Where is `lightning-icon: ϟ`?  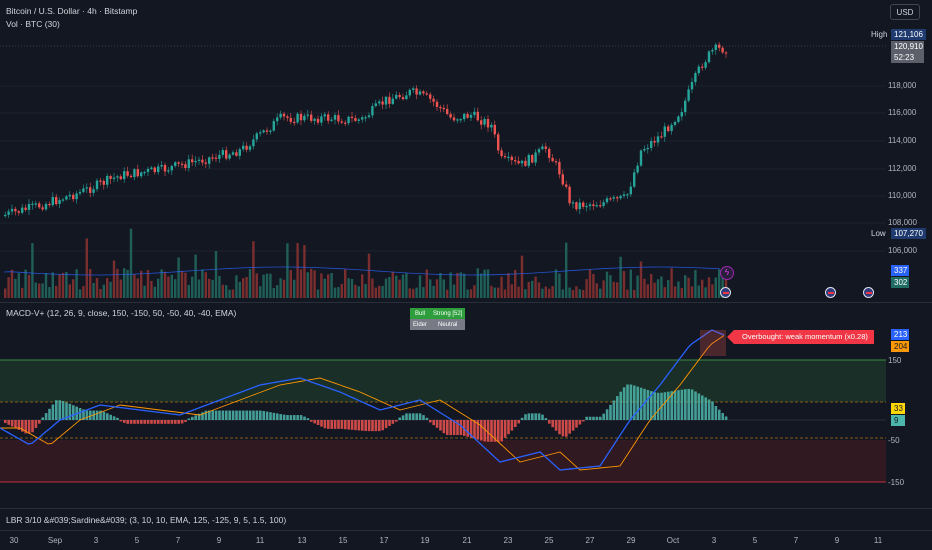
lightning-icon: ϟ is located at coordinates (727, 273).